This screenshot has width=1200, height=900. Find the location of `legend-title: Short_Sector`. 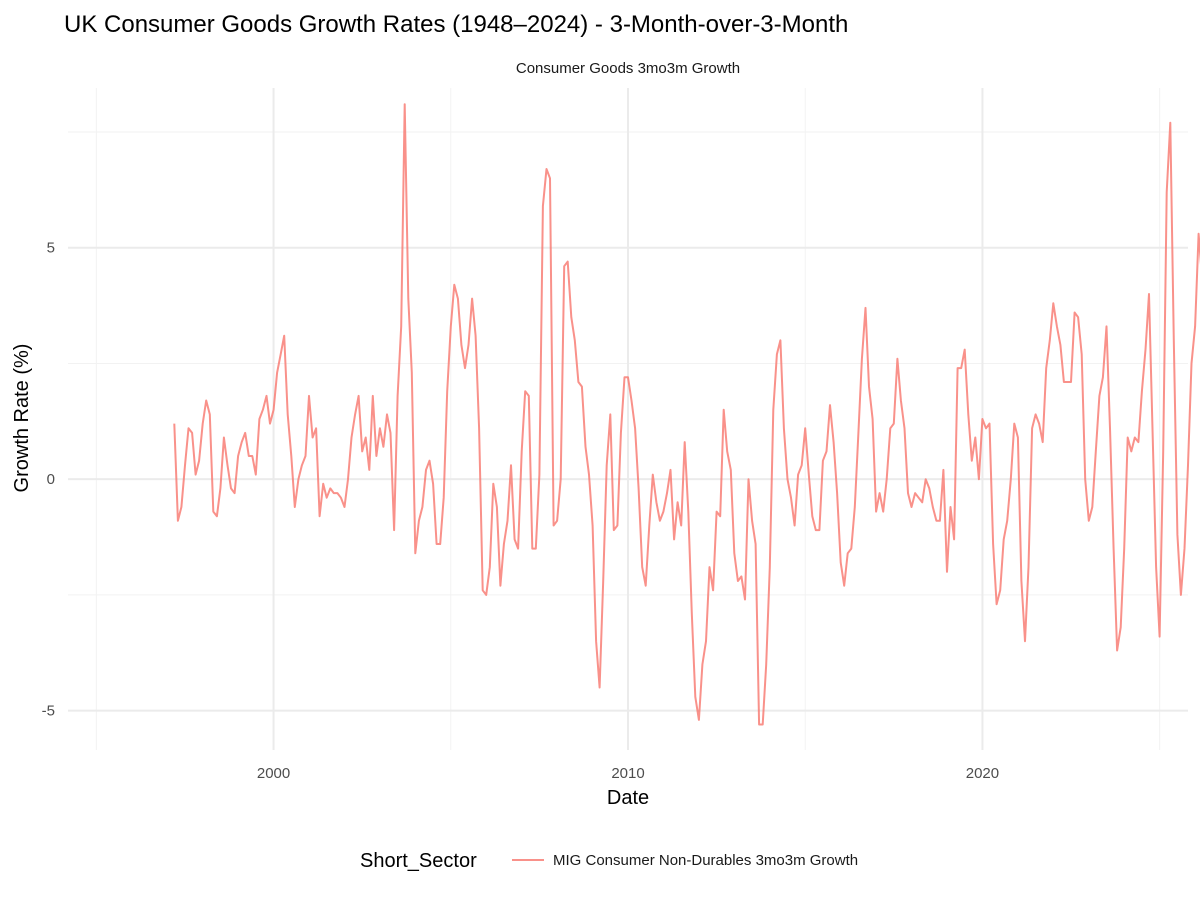

legend-title: Short_Sector is located at coordinates (418, 861).